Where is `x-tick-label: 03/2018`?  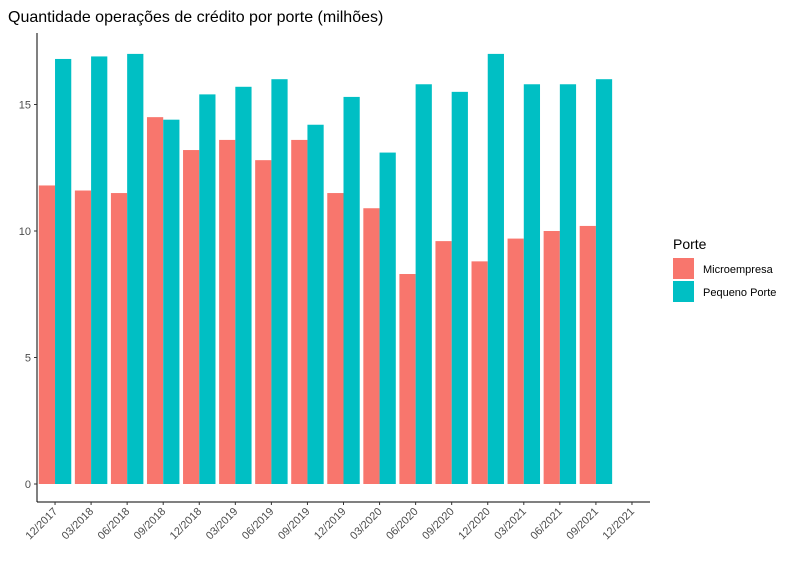 x-tick-label: 03/2018 is located at coordinates (78, 524).